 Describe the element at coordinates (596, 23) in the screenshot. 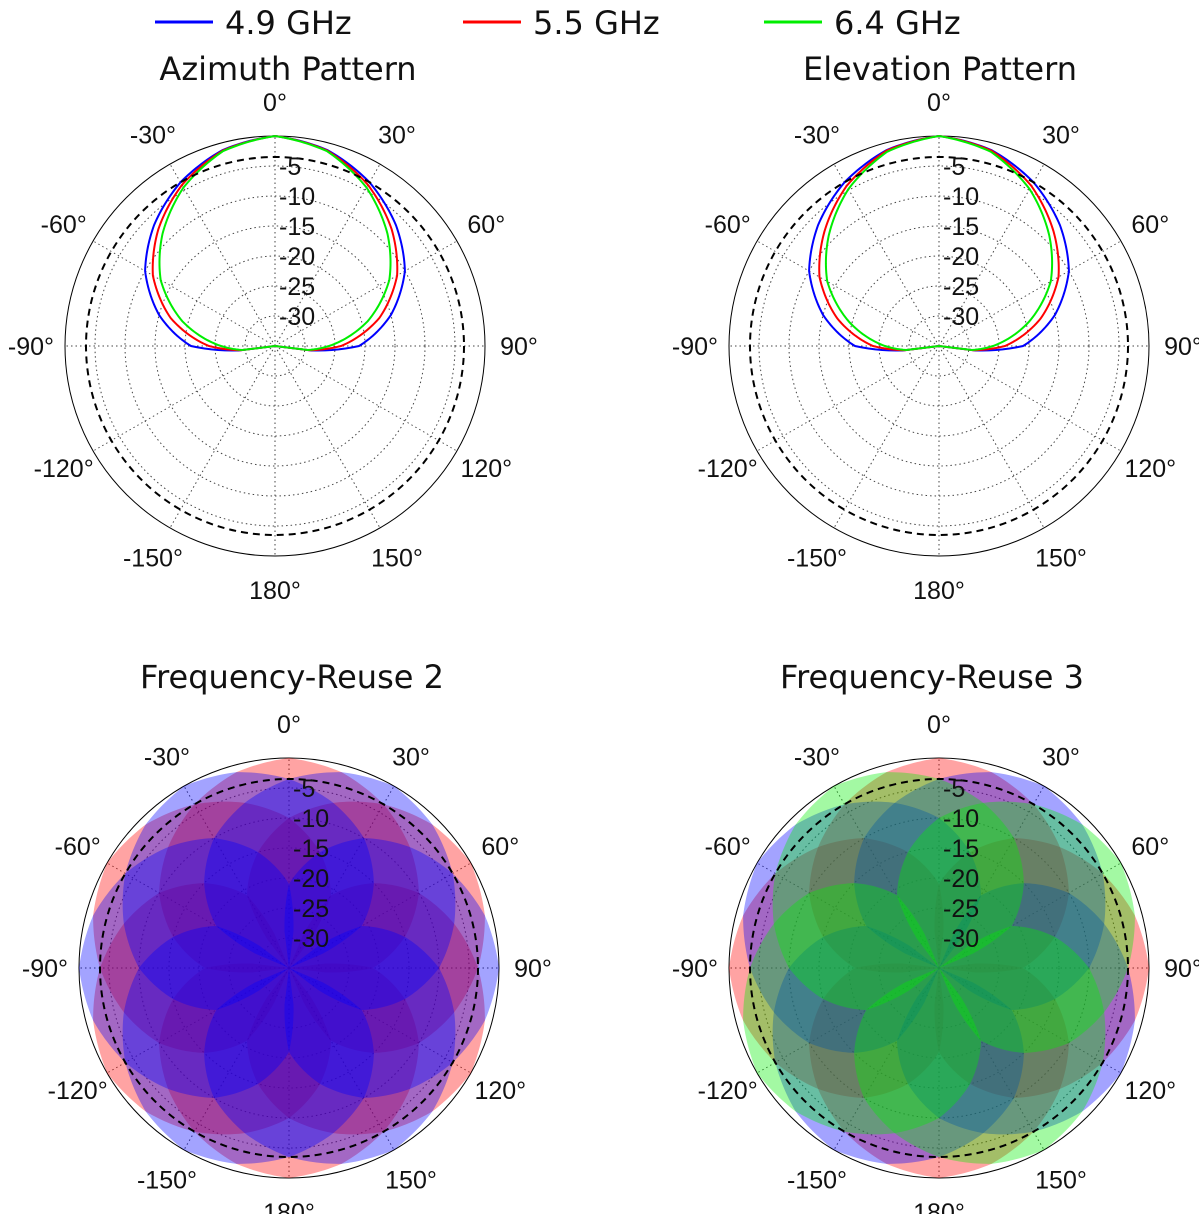

I see `legend-label-5-5ghz: 5.5 GHz` at that location.